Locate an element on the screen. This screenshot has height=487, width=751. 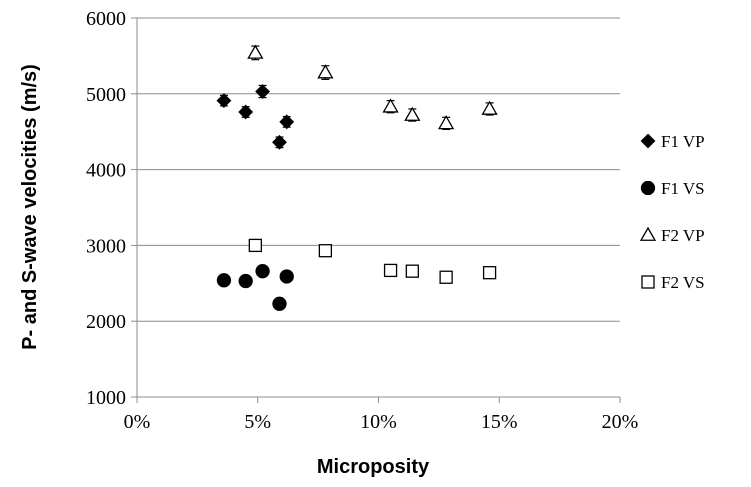
y-tick-label: 3000 is located at coordinates (106, 246).